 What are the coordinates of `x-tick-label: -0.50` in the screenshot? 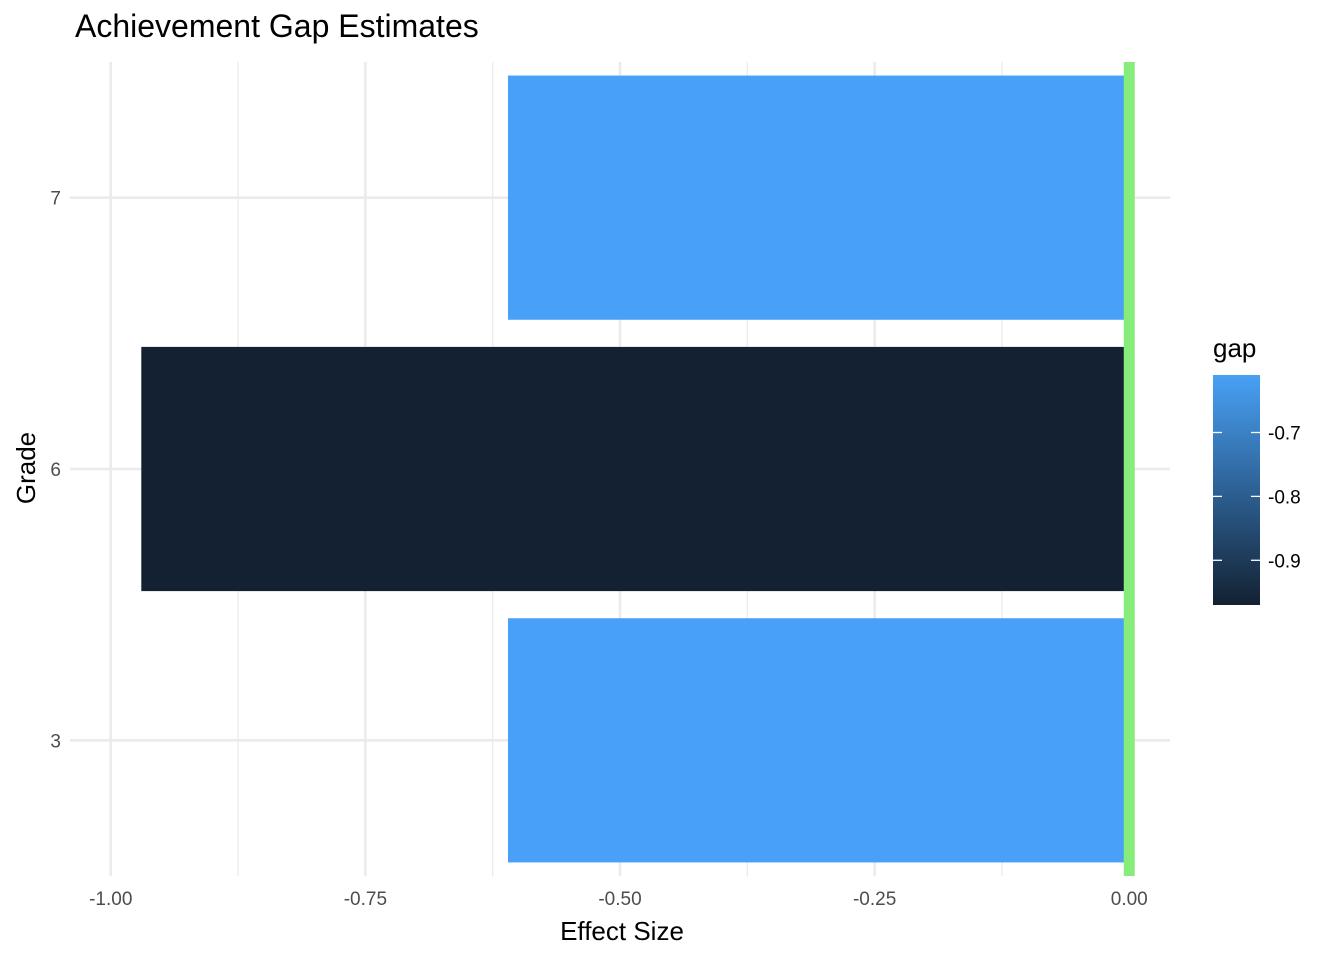 It's located at (619, 899).